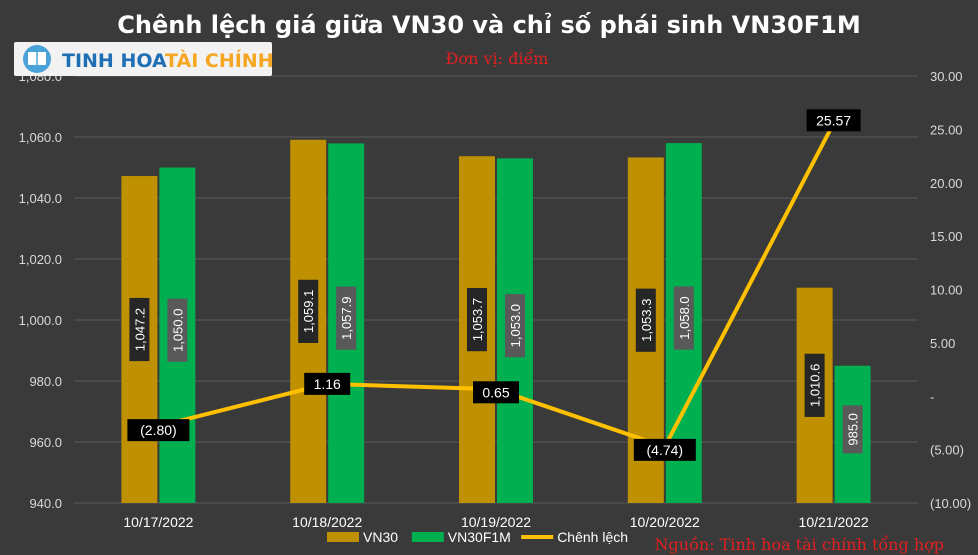  I want to click on line-value-label: 1.16, so click(327, 383).